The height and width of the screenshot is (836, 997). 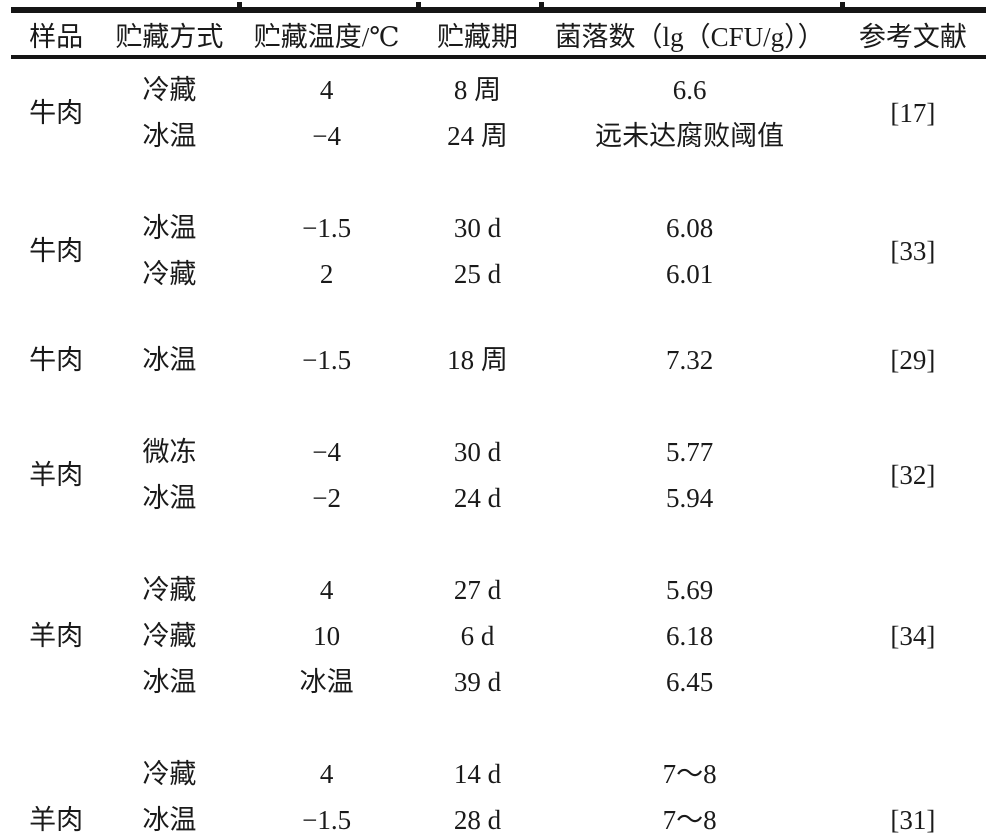 I want to click on table-header: 样品 贮藏方式 贮藏温度/℃ 贮藏期 菌落数（lg（CFU/g）） 参考文献, so click(x=498, y=36).